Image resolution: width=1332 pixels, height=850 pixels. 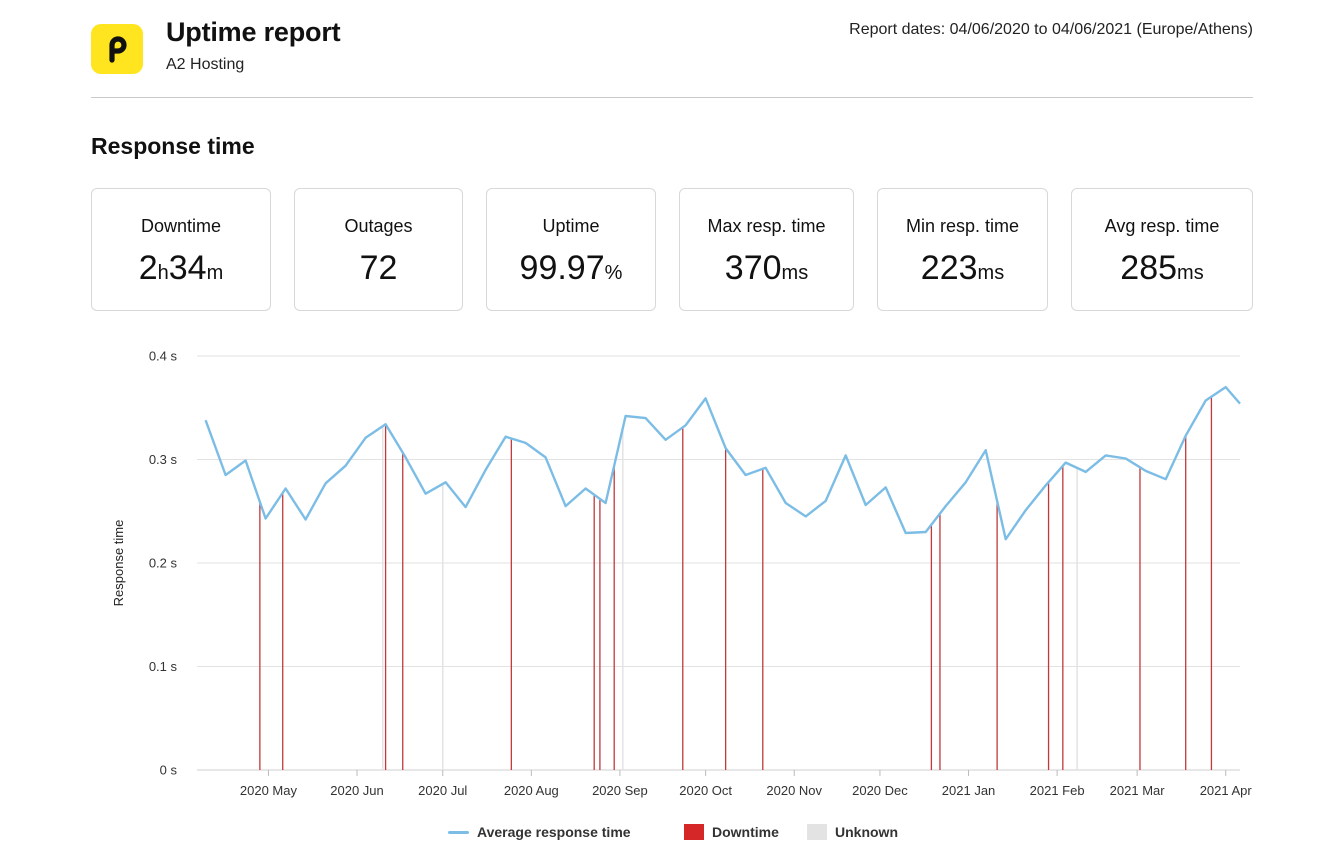 What do you see at coordinates (269, 790) in the screenshot?
I see `x-tick-label: 2020 May` at bounding box center [269, 790].